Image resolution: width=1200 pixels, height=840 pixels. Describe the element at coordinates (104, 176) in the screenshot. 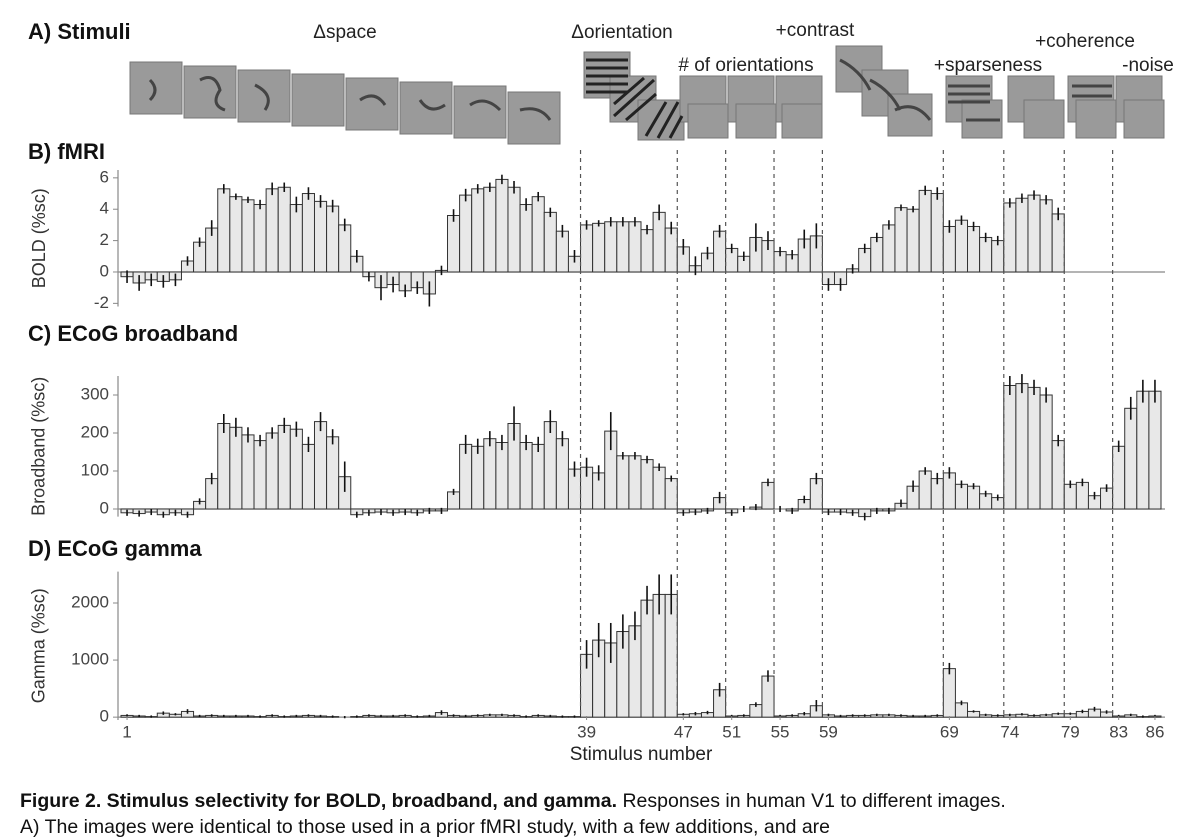

I see `y-tick-label: 6` at that location.